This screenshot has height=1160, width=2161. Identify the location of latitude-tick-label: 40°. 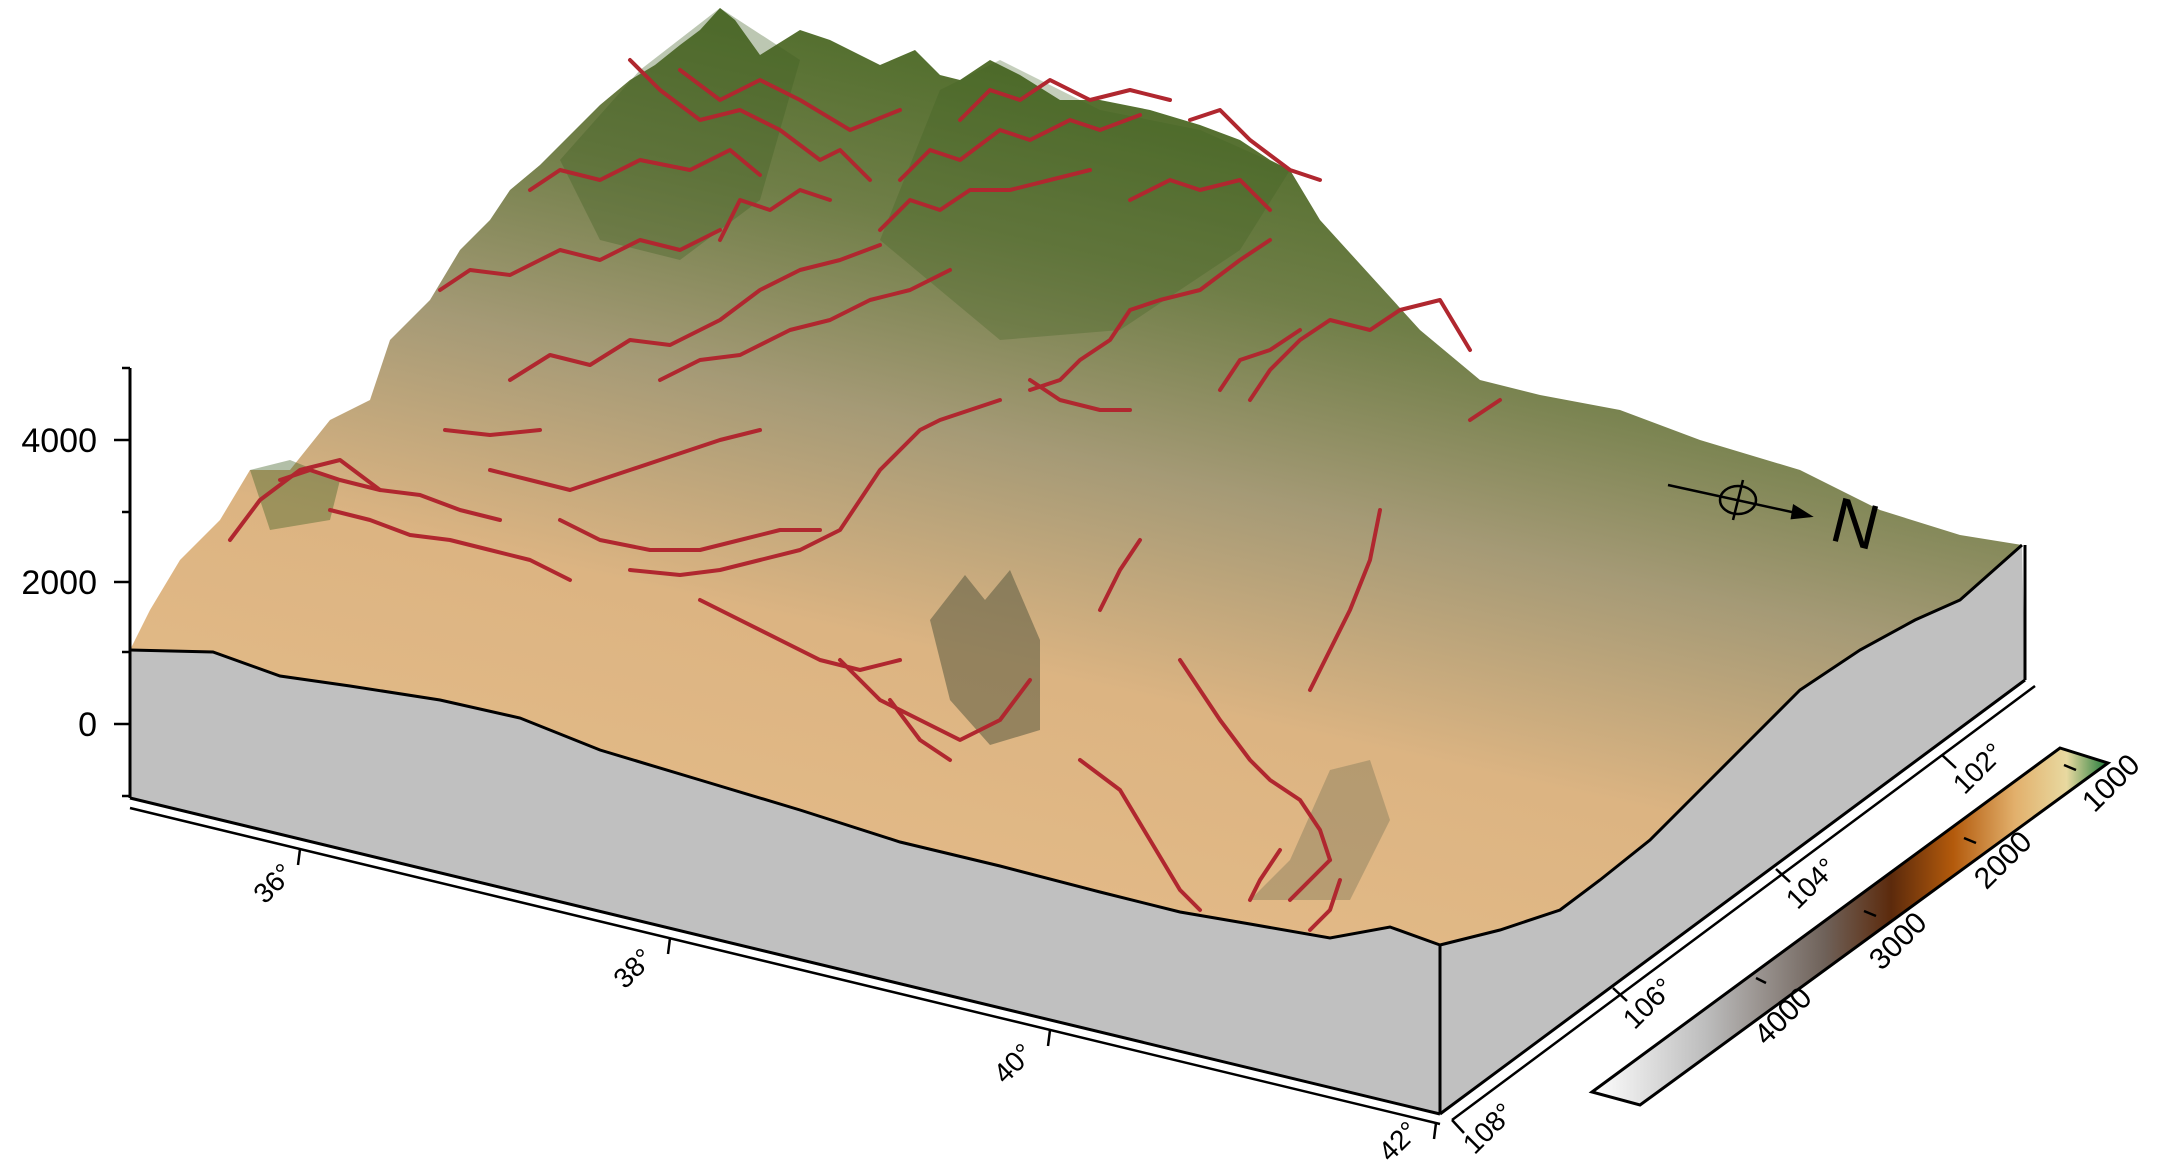
(1013, 1063).